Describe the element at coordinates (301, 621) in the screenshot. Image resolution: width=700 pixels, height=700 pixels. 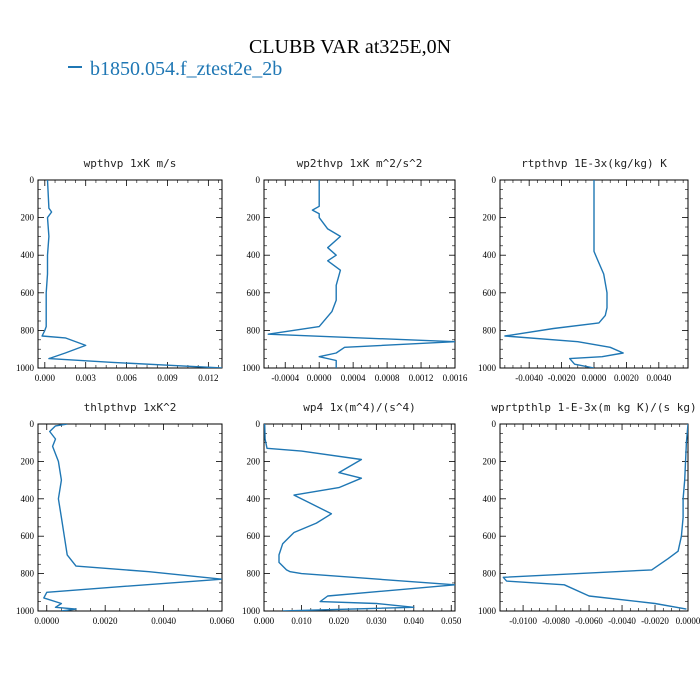
I see `x-tick-label: 0.010` at that location.